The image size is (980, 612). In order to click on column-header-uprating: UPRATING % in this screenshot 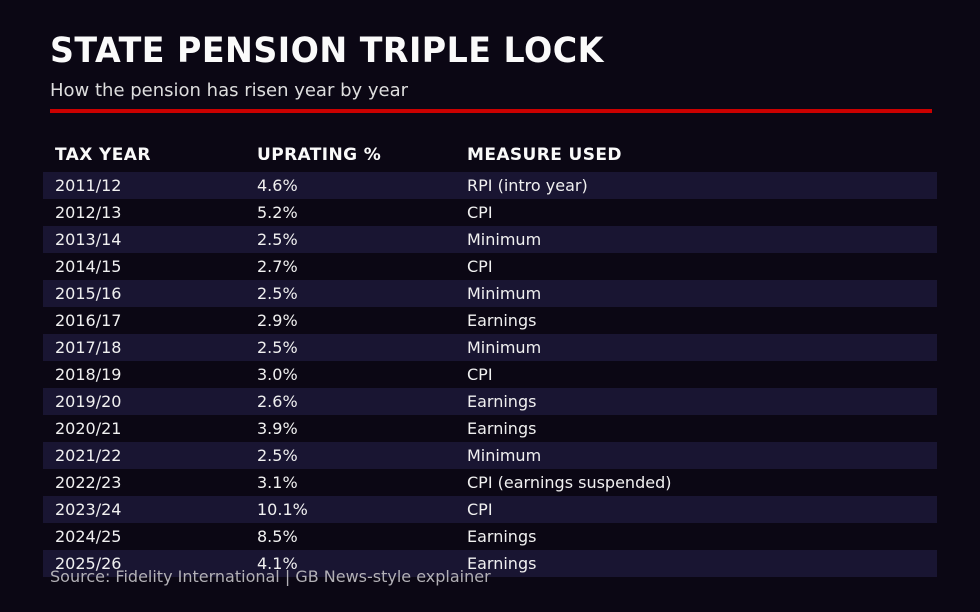, I will do `click(319, 155)`.